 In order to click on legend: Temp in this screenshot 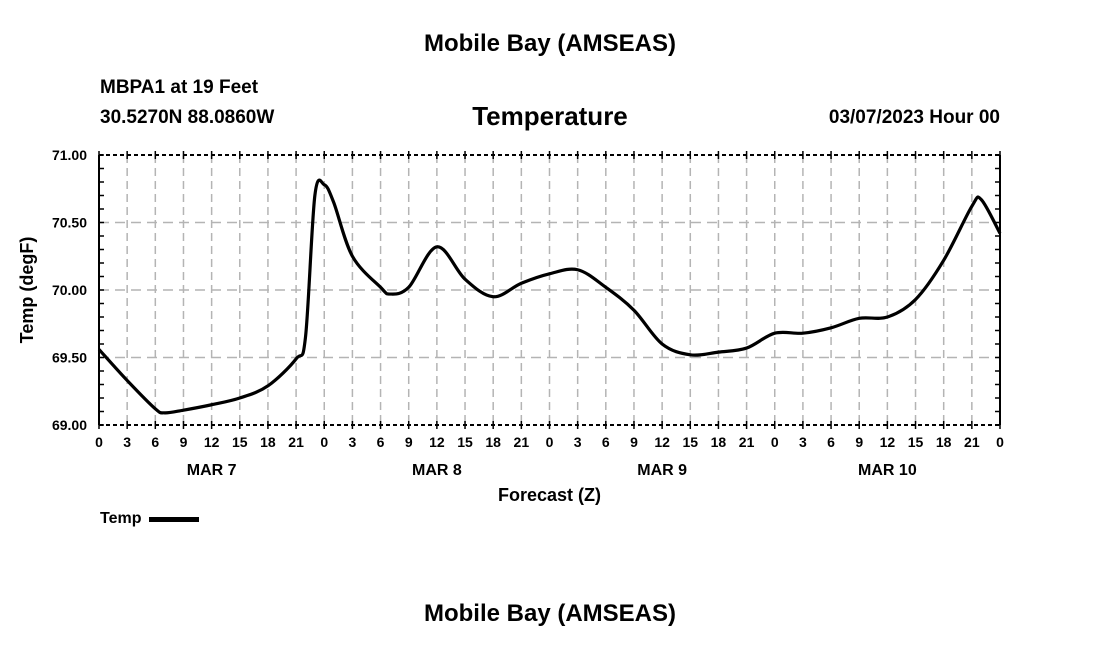, I will do `click(150, 519)`.